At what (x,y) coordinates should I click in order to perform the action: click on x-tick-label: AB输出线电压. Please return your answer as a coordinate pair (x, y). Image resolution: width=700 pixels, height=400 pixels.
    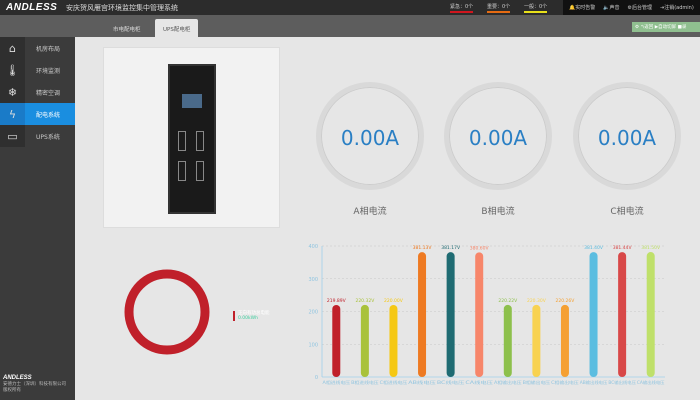
    Looking at the image, I should click on (594, 382).